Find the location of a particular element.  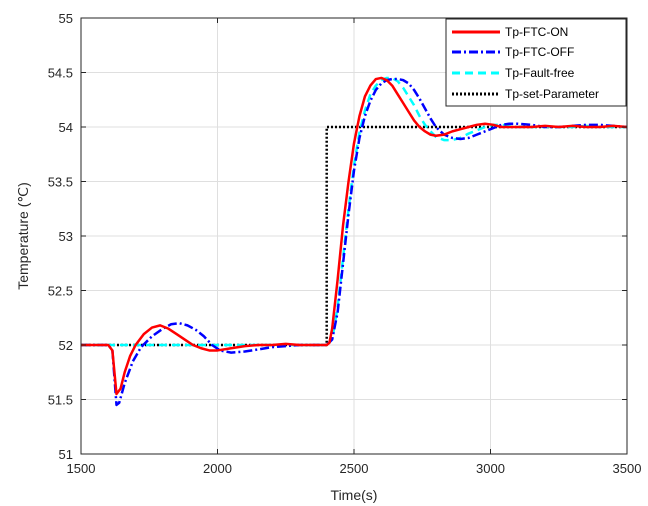

x-tick-label: 2000 is located at coordinates (217, 468).